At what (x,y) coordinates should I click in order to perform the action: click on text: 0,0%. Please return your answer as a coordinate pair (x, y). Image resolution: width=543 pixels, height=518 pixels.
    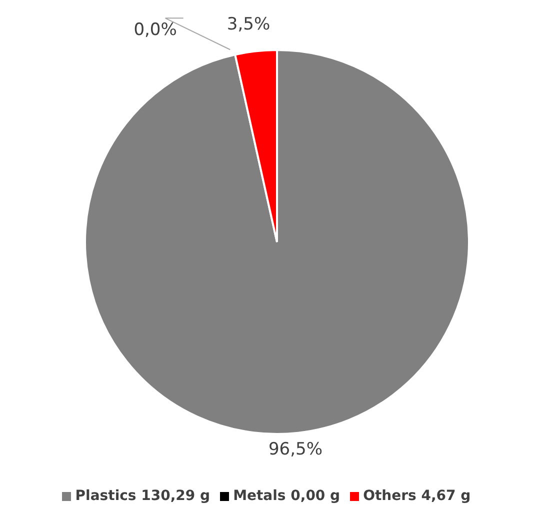
    Looking at the image, I should click on (155, 30).